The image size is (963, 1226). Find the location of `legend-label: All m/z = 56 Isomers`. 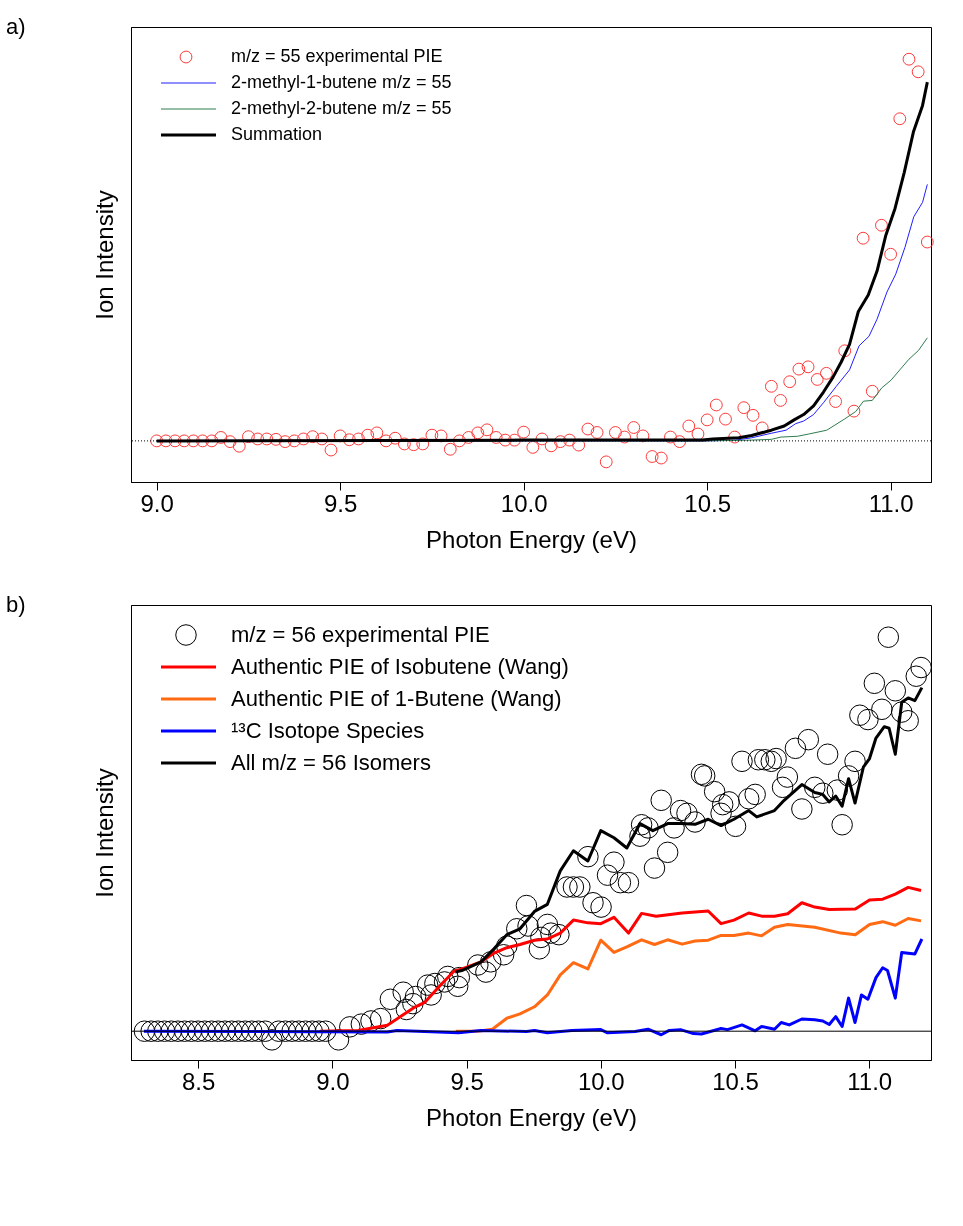

legend-label: All m/z = 56 Isomers is located at coordinates (331, 762).